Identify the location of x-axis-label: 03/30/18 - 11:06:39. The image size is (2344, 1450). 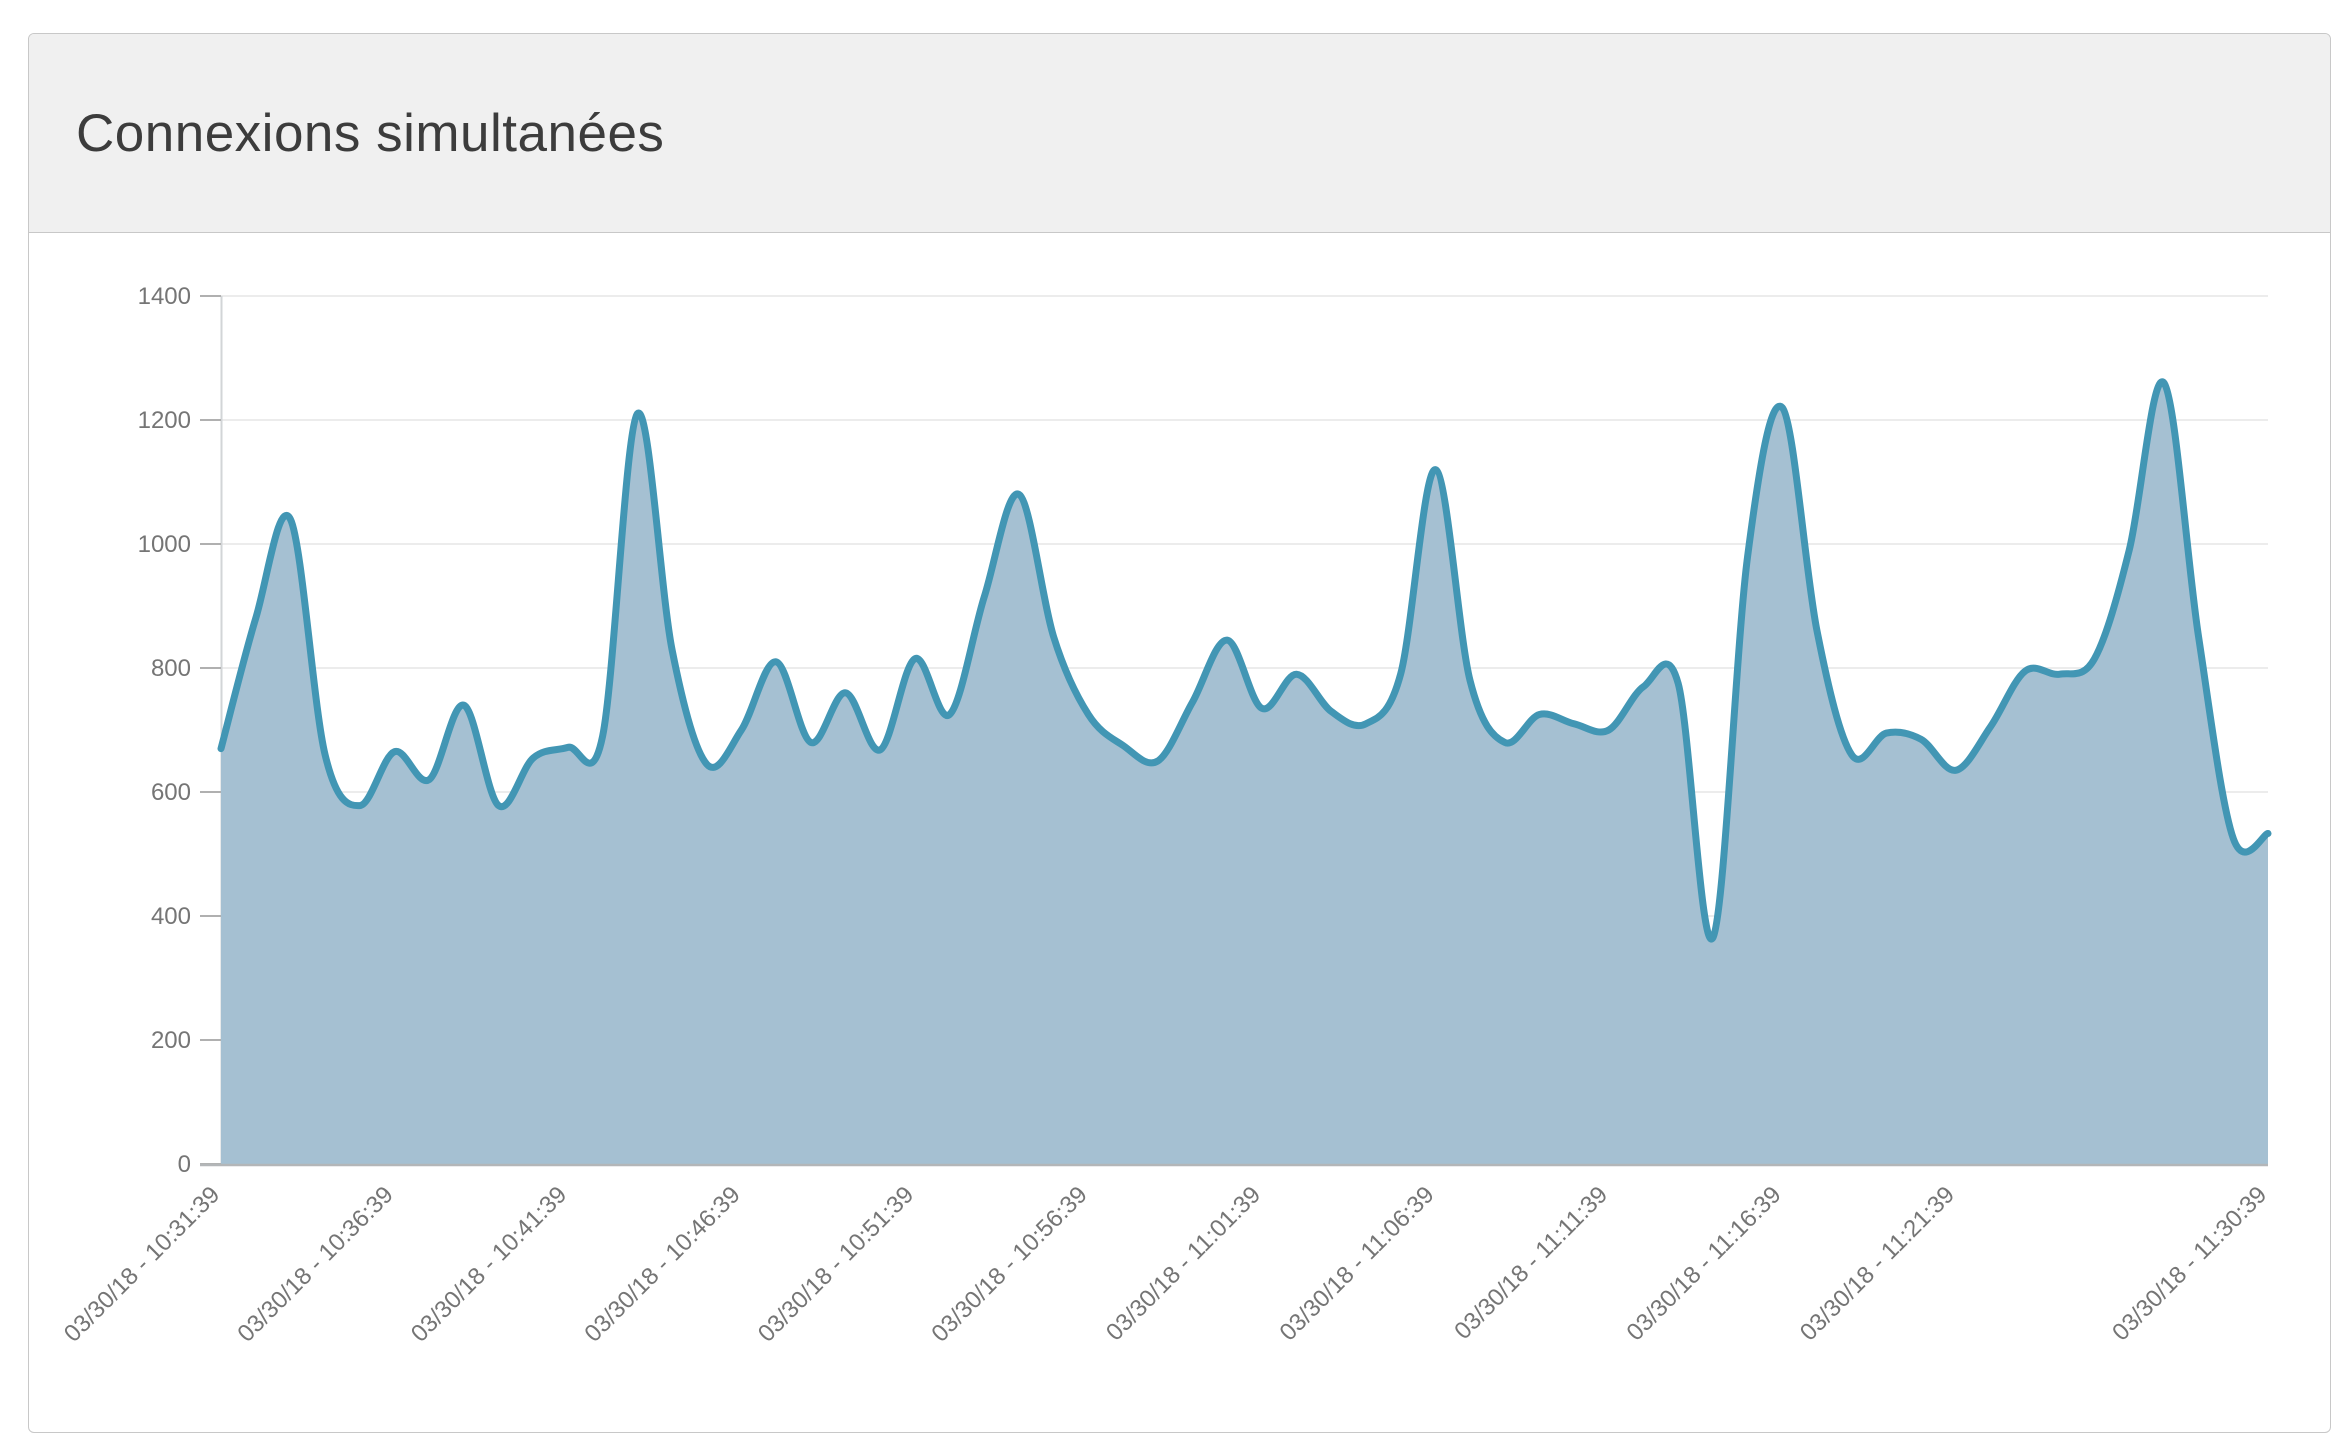
(1357, 1263).